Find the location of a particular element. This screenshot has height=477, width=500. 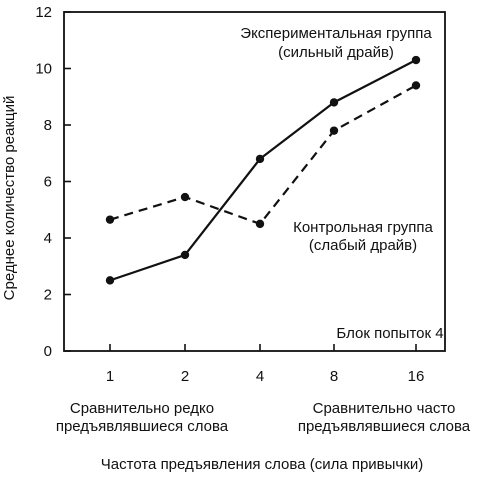

x-tick-label: 8 is located at coordinates (334, 376).